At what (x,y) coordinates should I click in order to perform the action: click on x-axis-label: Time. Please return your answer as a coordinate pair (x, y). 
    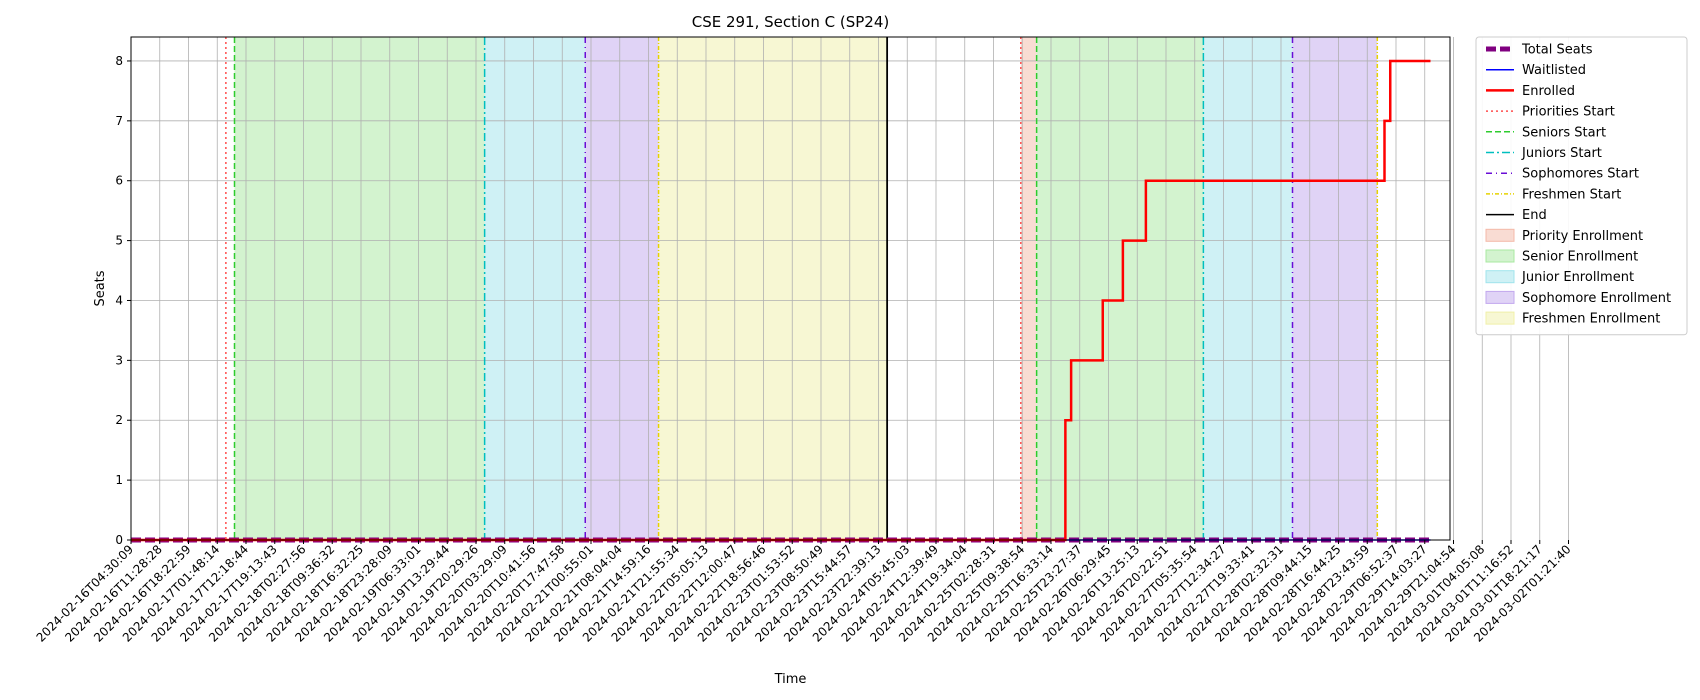
    Looking at the image, I should click on (790, 679).